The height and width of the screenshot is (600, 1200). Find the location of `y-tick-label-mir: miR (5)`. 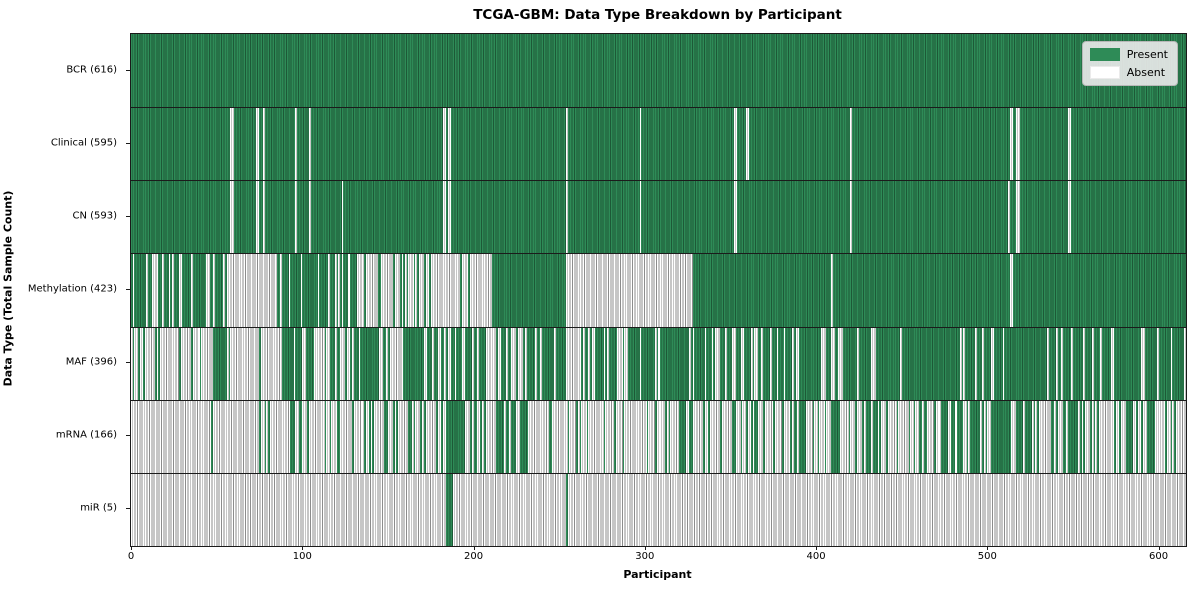

y-tick-label-mir: miR (5) is located at coordinates (98, 508).